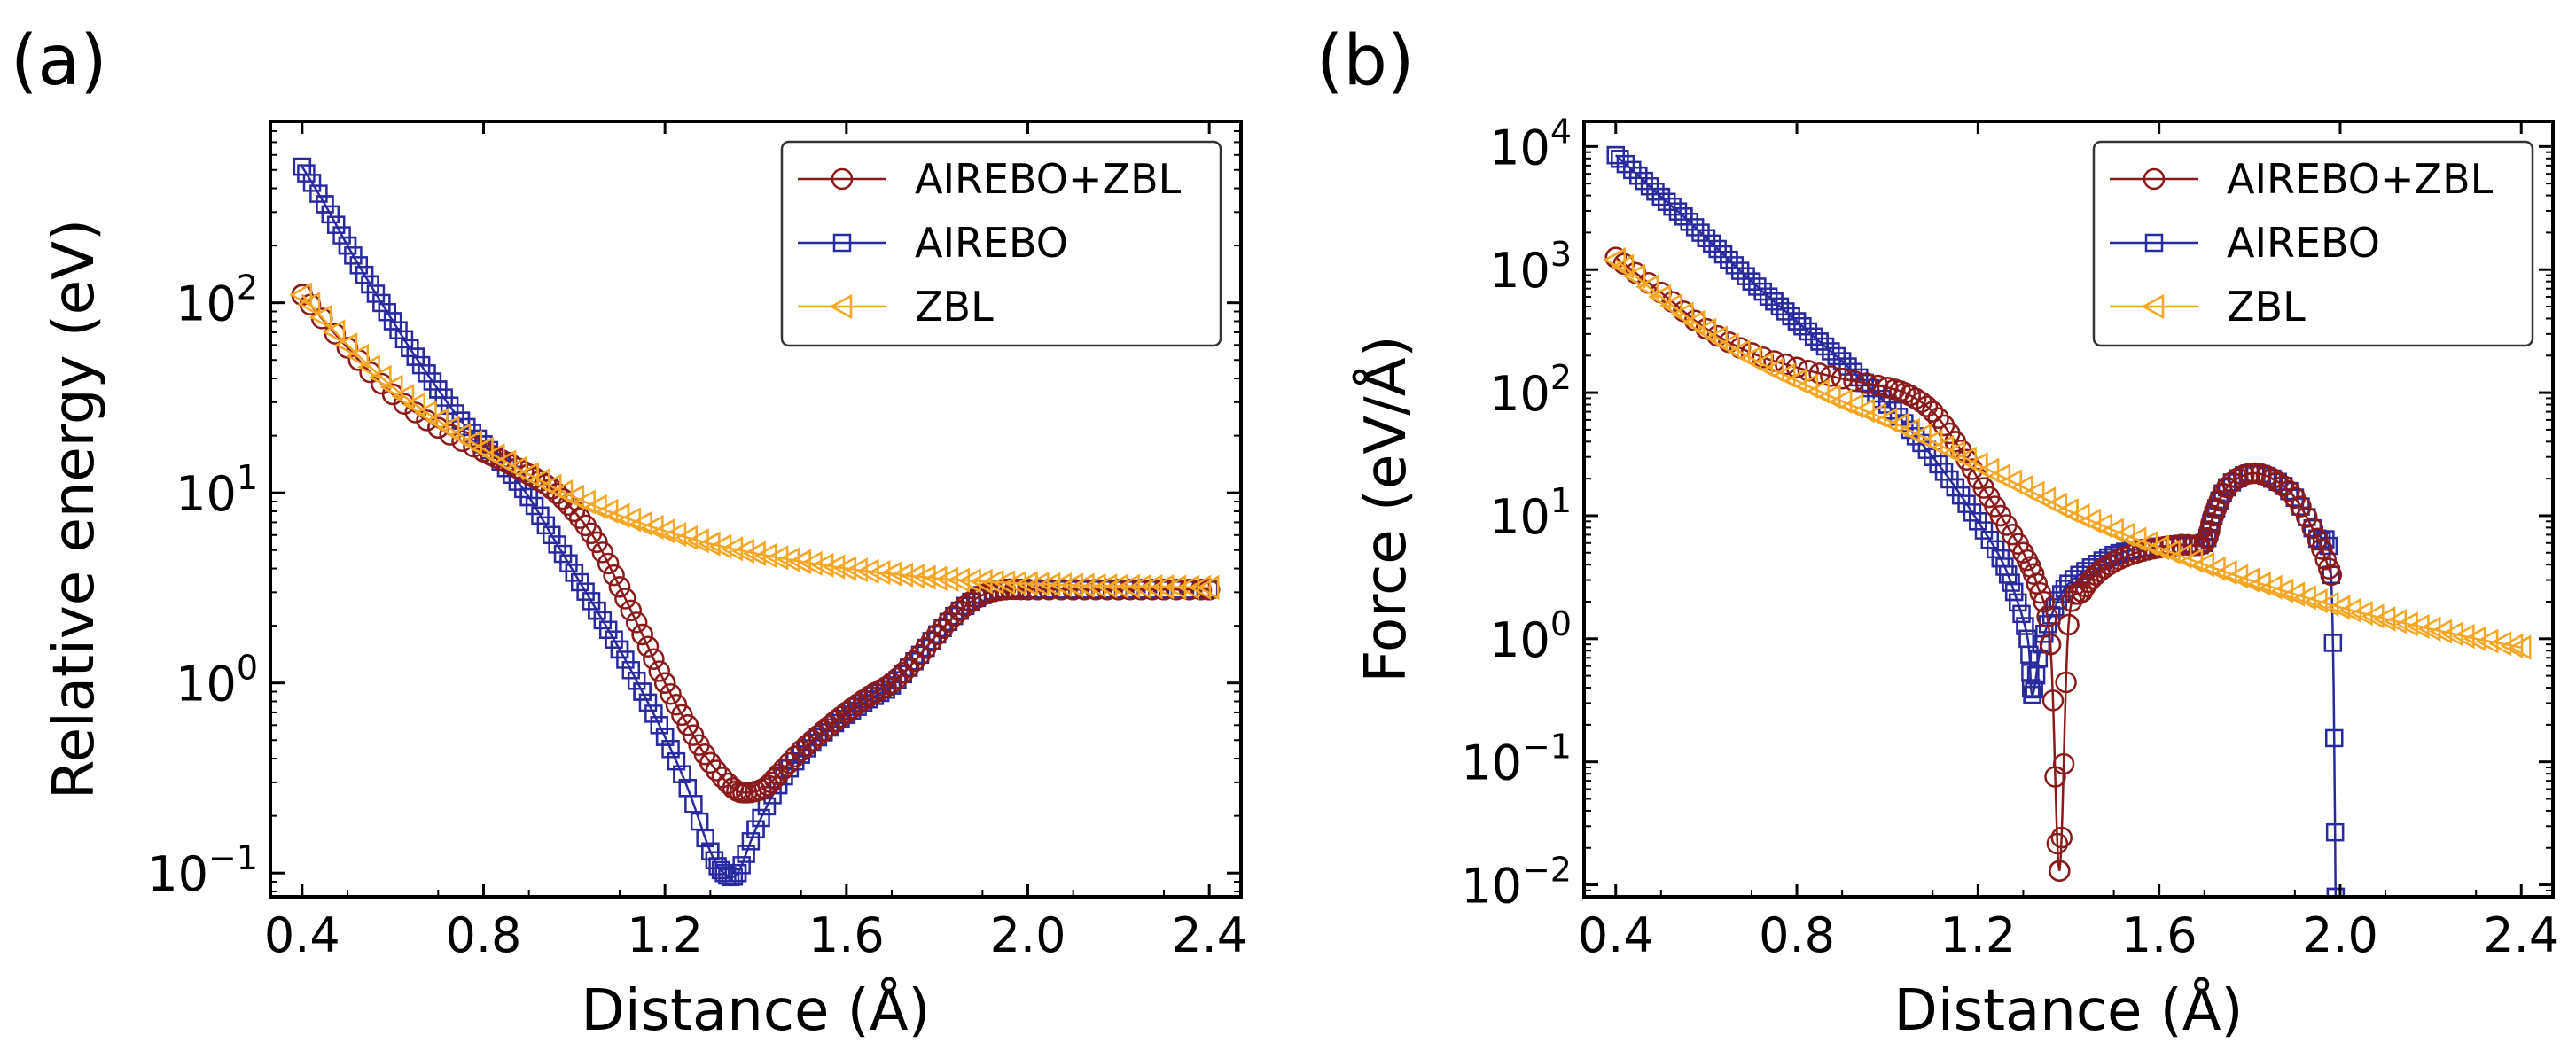  Describe the element at coordinates (2067, 453) in the screenshot. I see `series-zbl` at that location.